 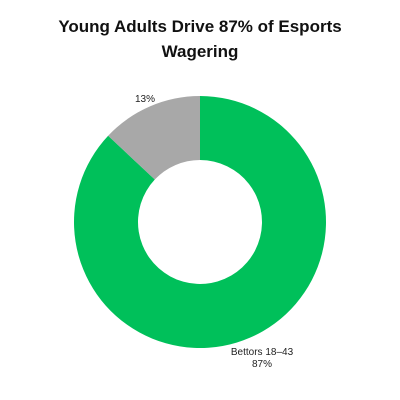 What do you see at coordinates (262, 364) in the screenshot?
I see `slice-label-0-line-1: 87%` at bounding box center [262, 364].